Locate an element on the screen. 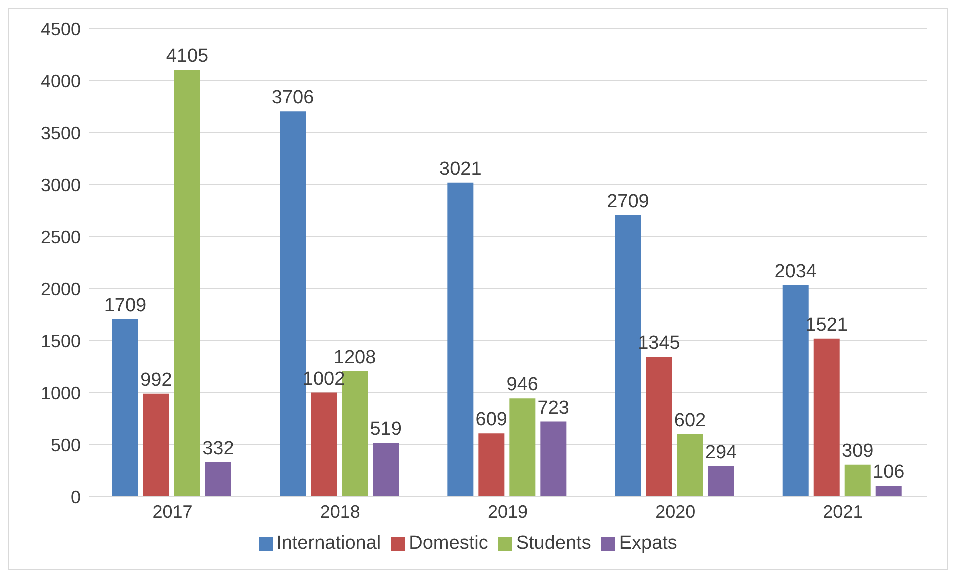 The width and height of the screenshot is (957, 575). y-tick-label: 3000 is located at coordinates (60, 185).